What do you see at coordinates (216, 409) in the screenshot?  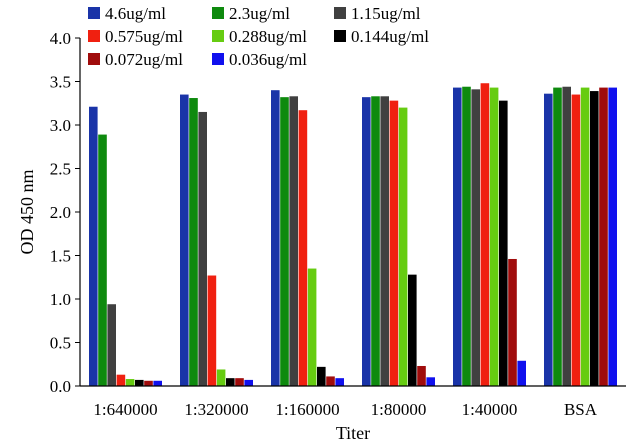 I see `x-tick-label: 1:320000` at bounding box center [216, 409].